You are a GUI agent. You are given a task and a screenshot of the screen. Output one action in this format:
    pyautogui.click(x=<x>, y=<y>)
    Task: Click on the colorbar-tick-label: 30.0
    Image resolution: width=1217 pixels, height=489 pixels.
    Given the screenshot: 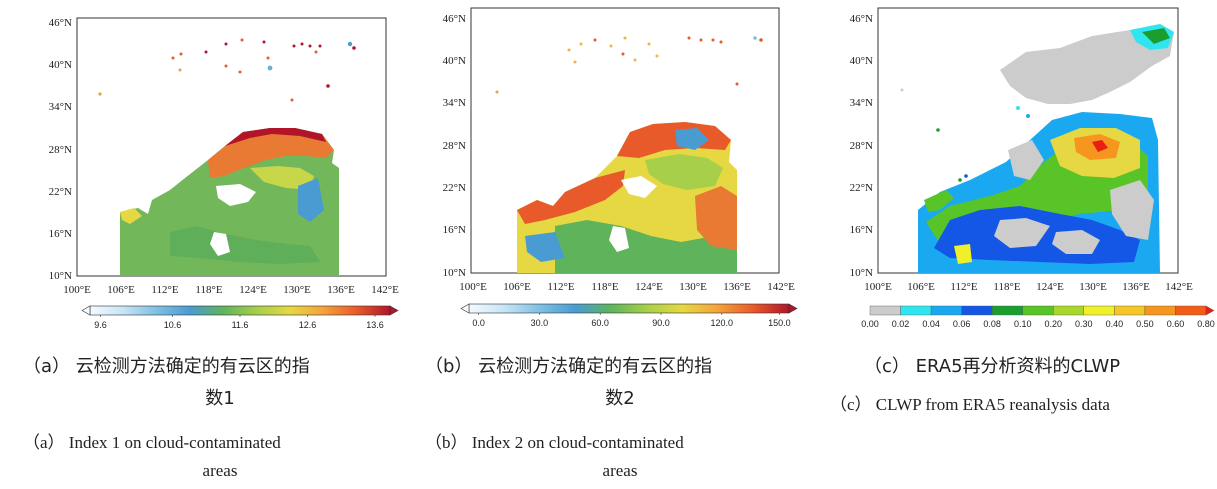 What is the action you would take?
    pyautogui.click(x=540, y=323)
    